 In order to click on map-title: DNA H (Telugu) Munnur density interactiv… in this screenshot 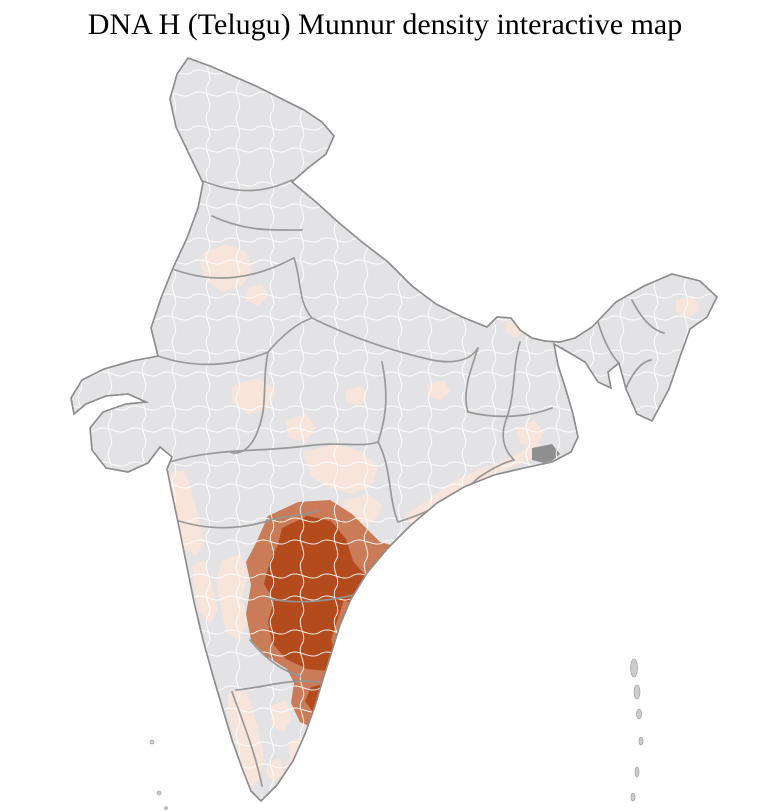, I will do `click(385, 24)`.